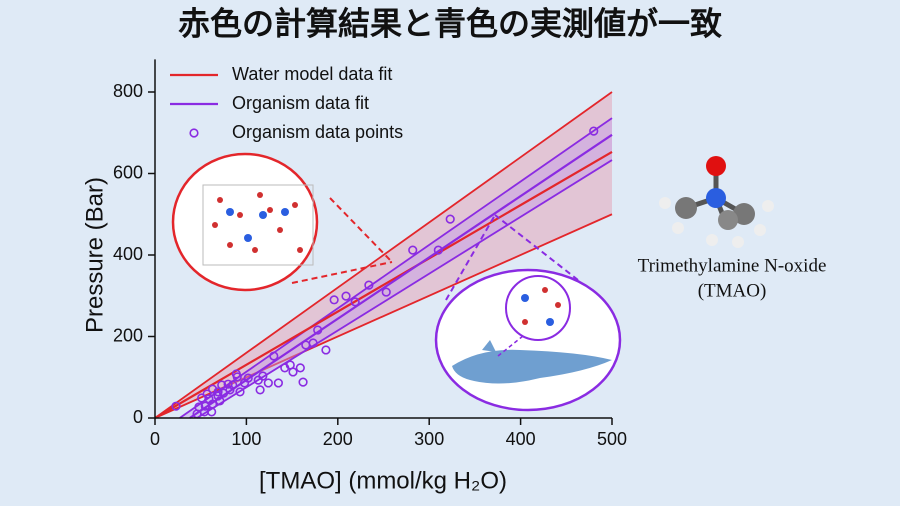 This screenshot has width=900, height=506. I want to click on x-tick-label: 200, so click(338, 439).